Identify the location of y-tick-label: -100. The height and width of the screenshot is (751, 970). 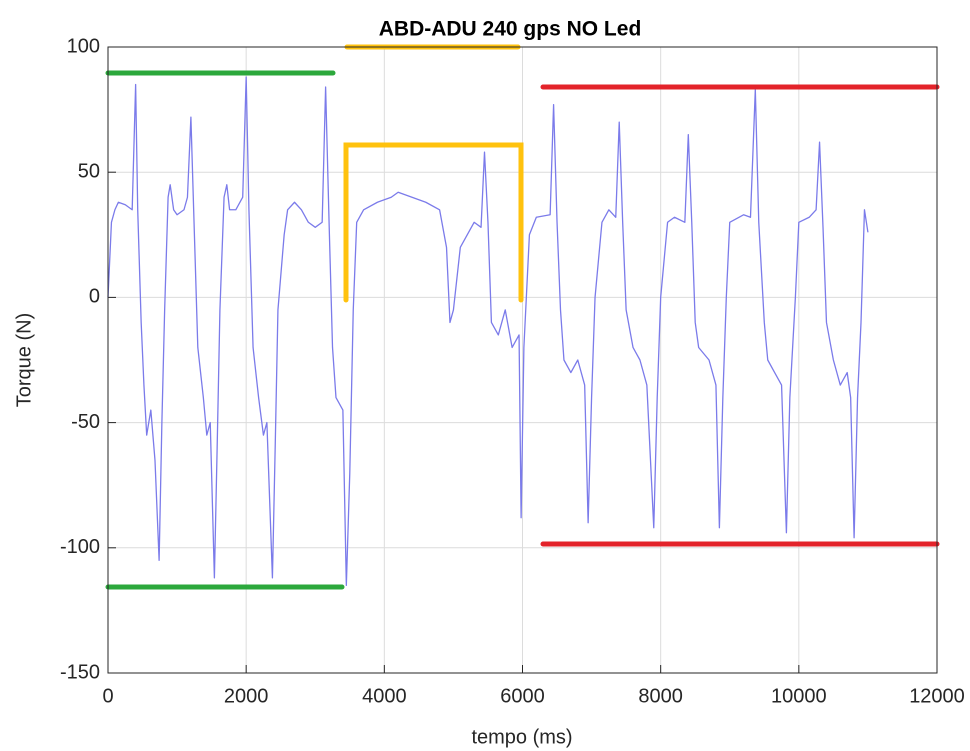
(80, 547).